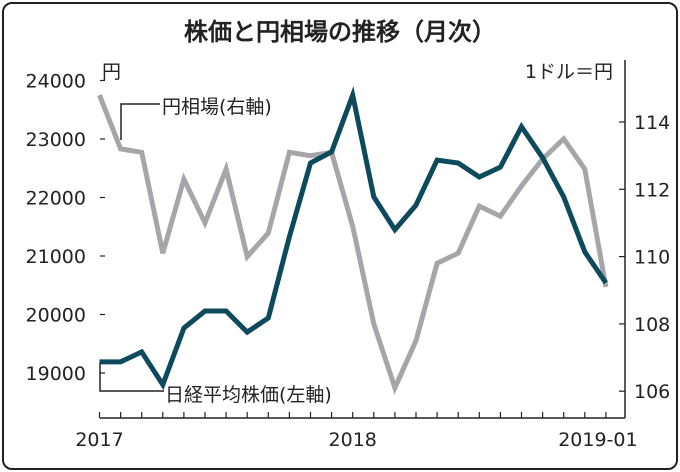 Image resolution: width=680 pixels, height=472 pixels. Describe the element at coordinates (56, 374) in the screenshot. I see `left-tick-label: 19000` at that location.